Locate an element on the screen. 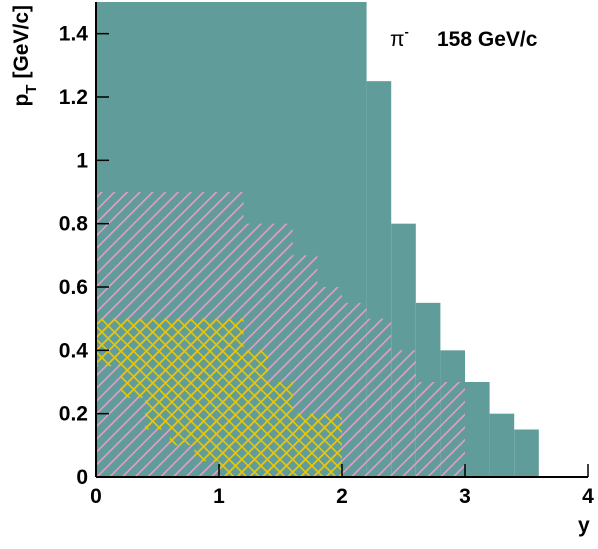 This screenshot has width=598, height=549. y-tick-label: 0.2 is located at coordinates (73, 414).